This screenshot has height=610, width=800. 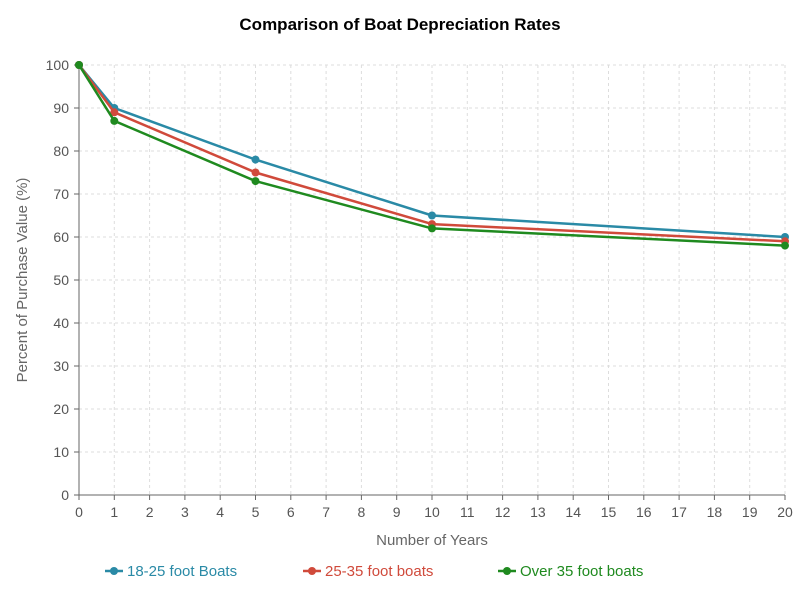 What do you see at coordinates (79, 512) in the screenshot?
I see `x-tick-label: 0` at bounding box center [79, 512].